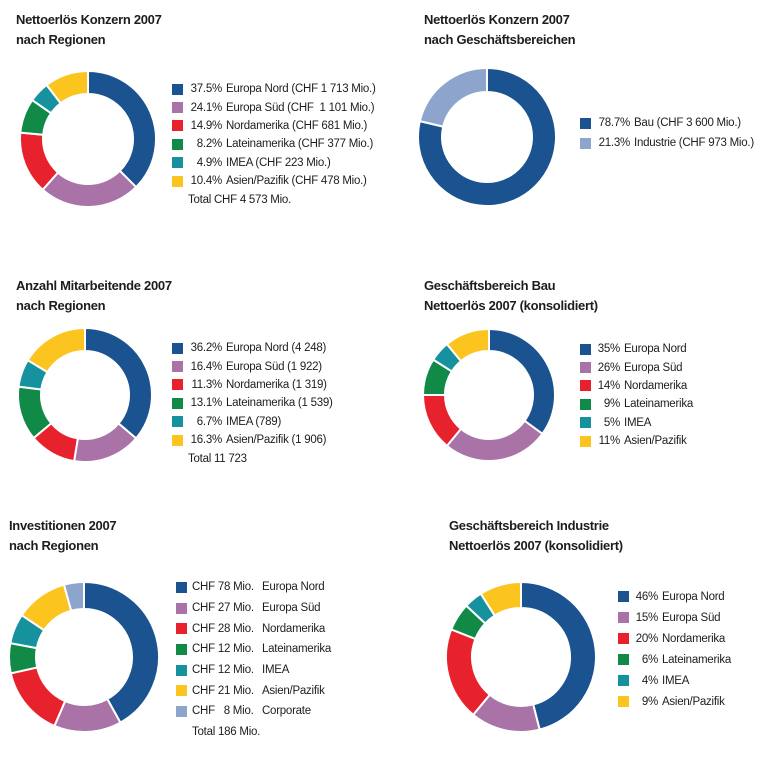  I want to click on legend-item: 78.7% Bau (CHF 3 600 Mio.), so click(667, 123).